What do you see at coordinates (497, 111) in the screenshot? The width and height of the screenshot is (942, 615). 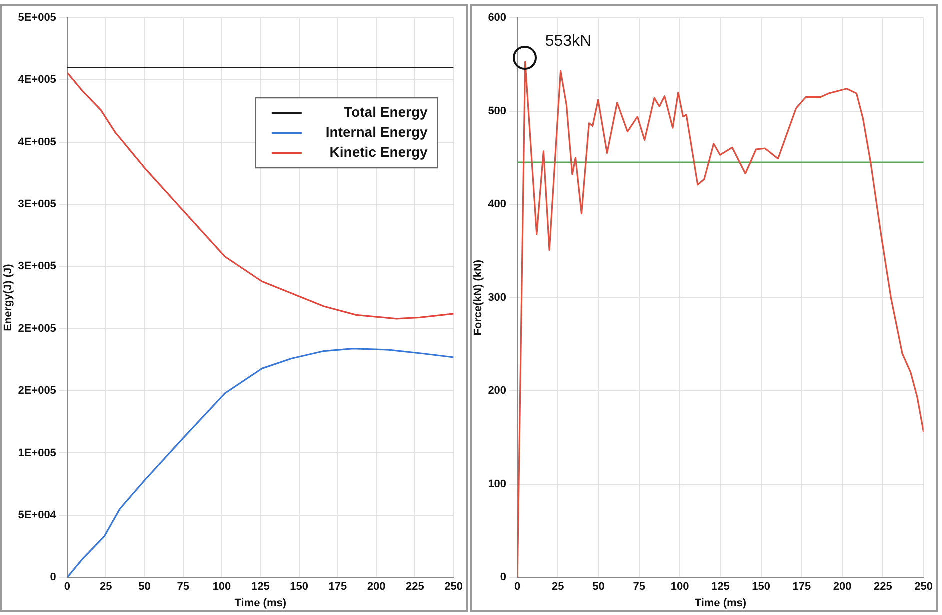 I see `y-tick-label: 500` at bounding box center [497, 111].